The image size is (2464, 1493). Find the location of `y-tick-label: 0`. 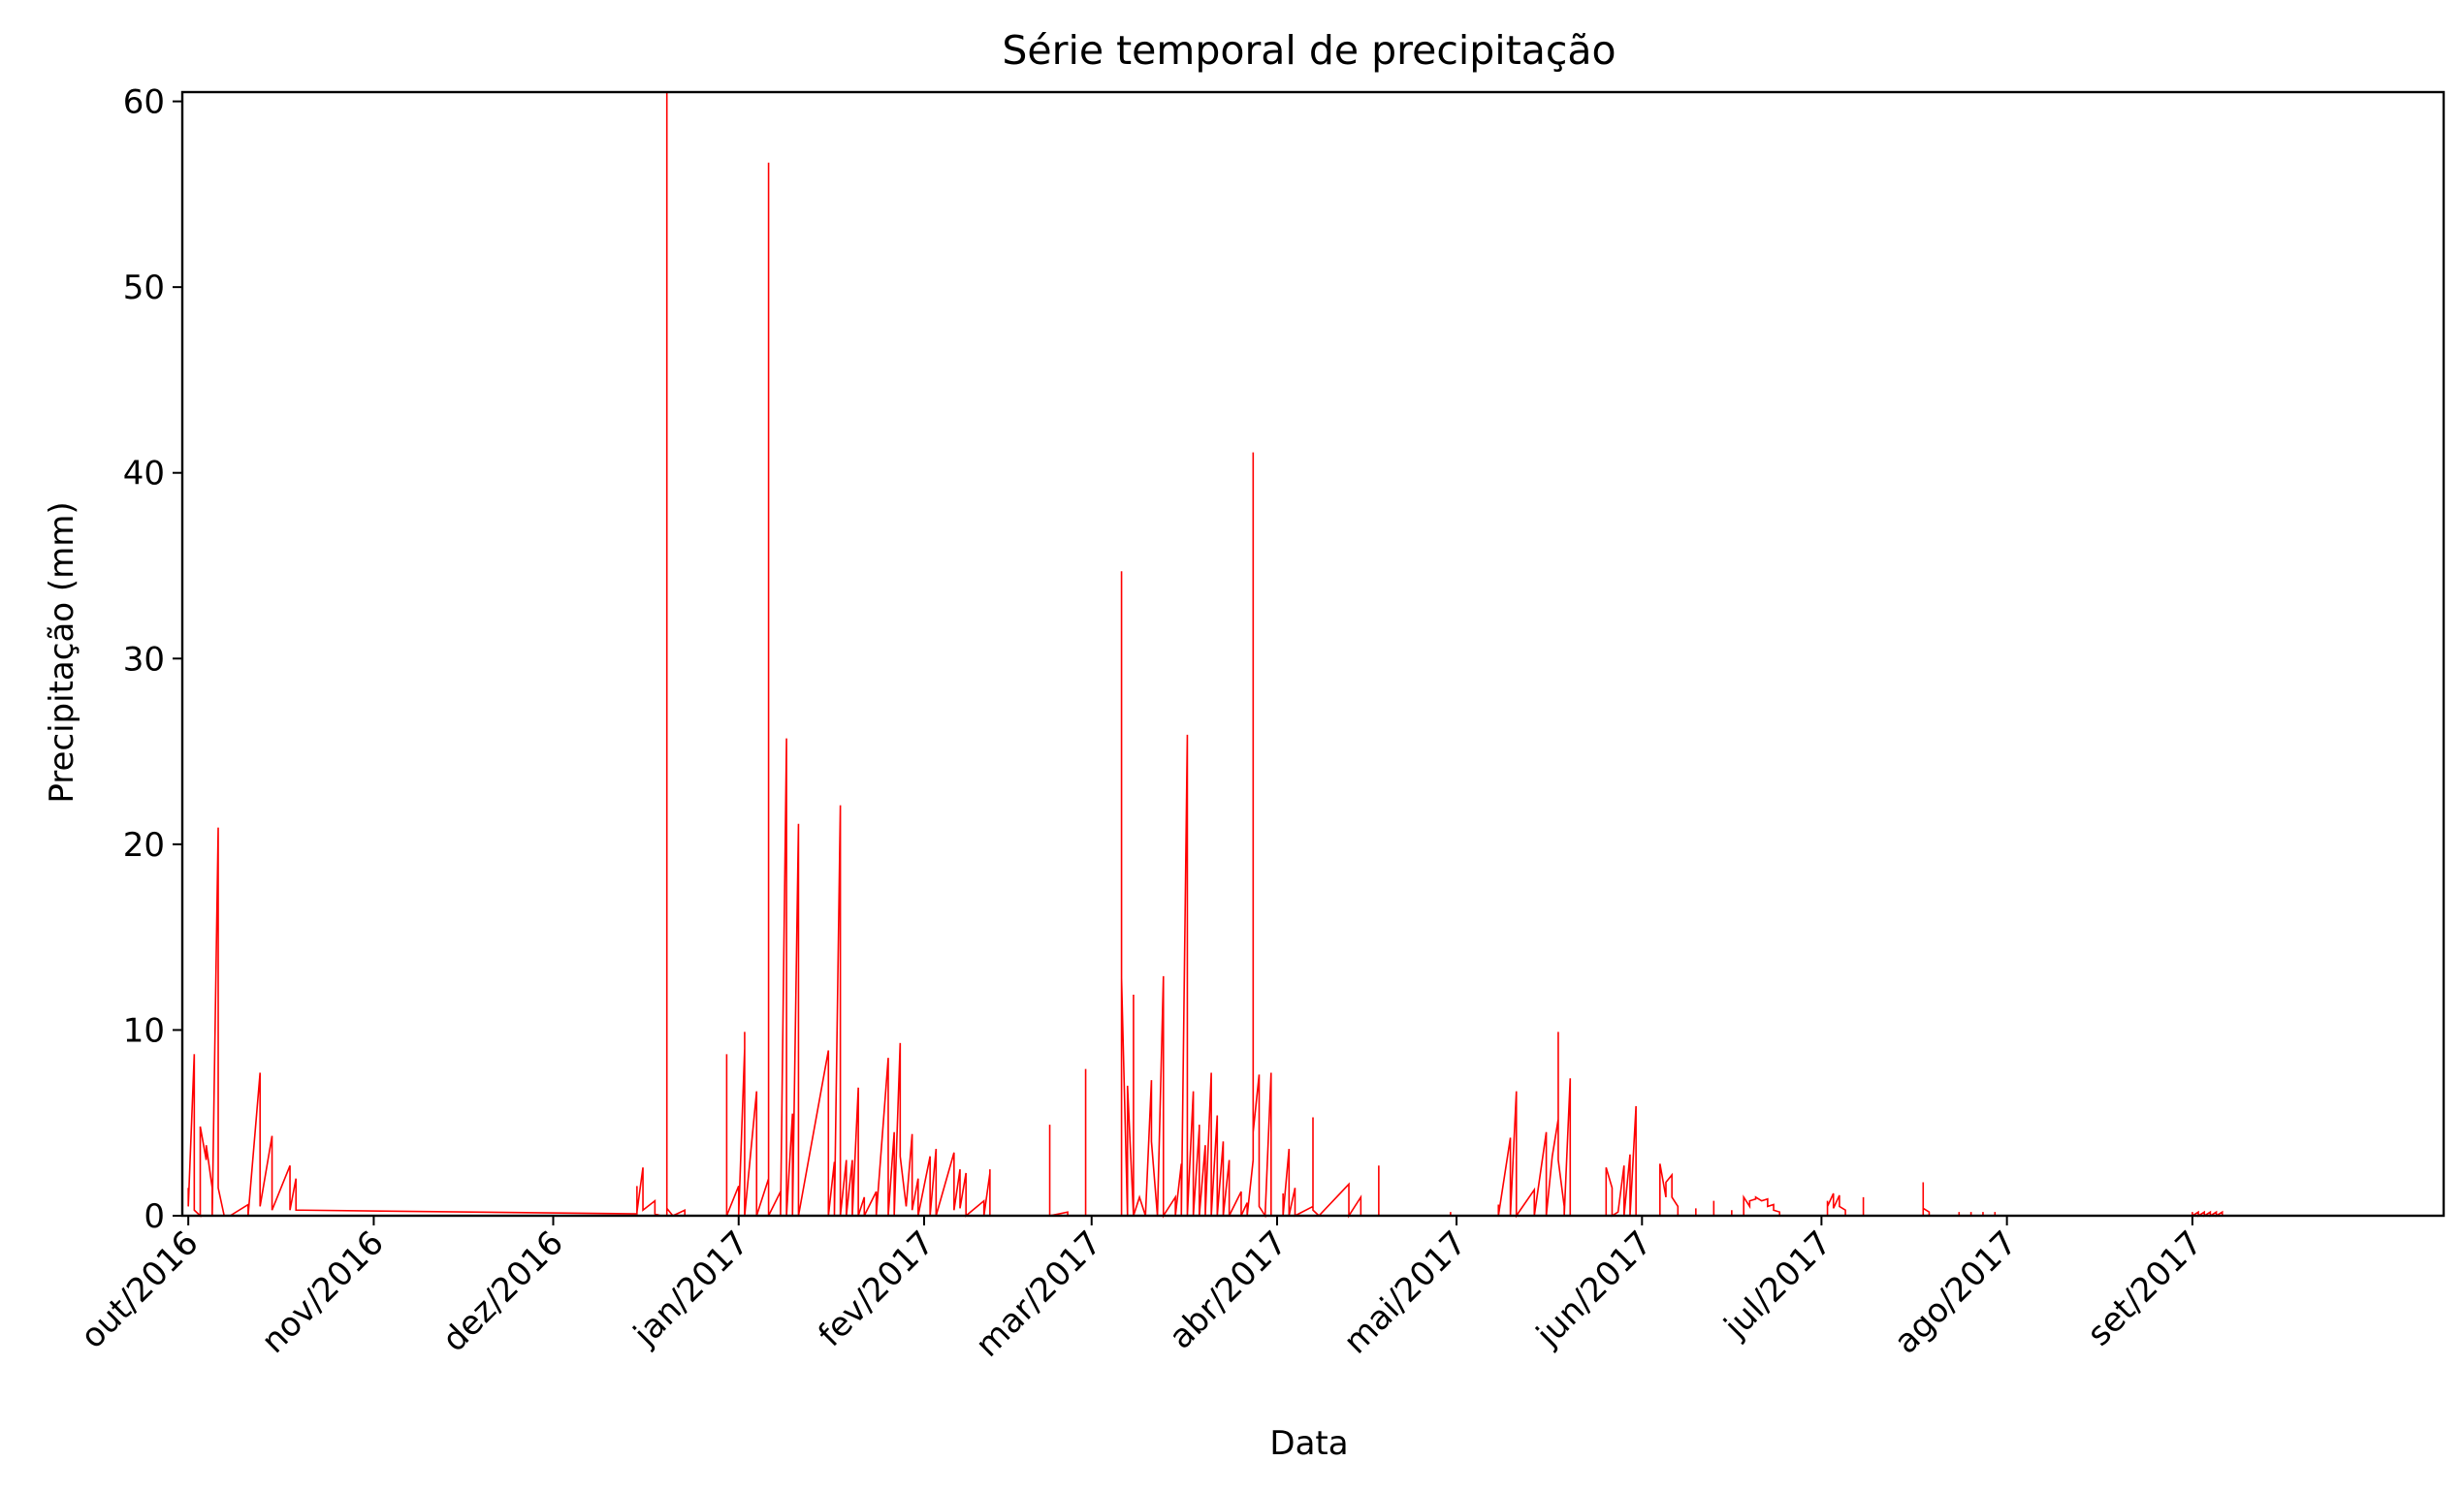

y-tick-label: 0 is located at coordinates (154, 1217).